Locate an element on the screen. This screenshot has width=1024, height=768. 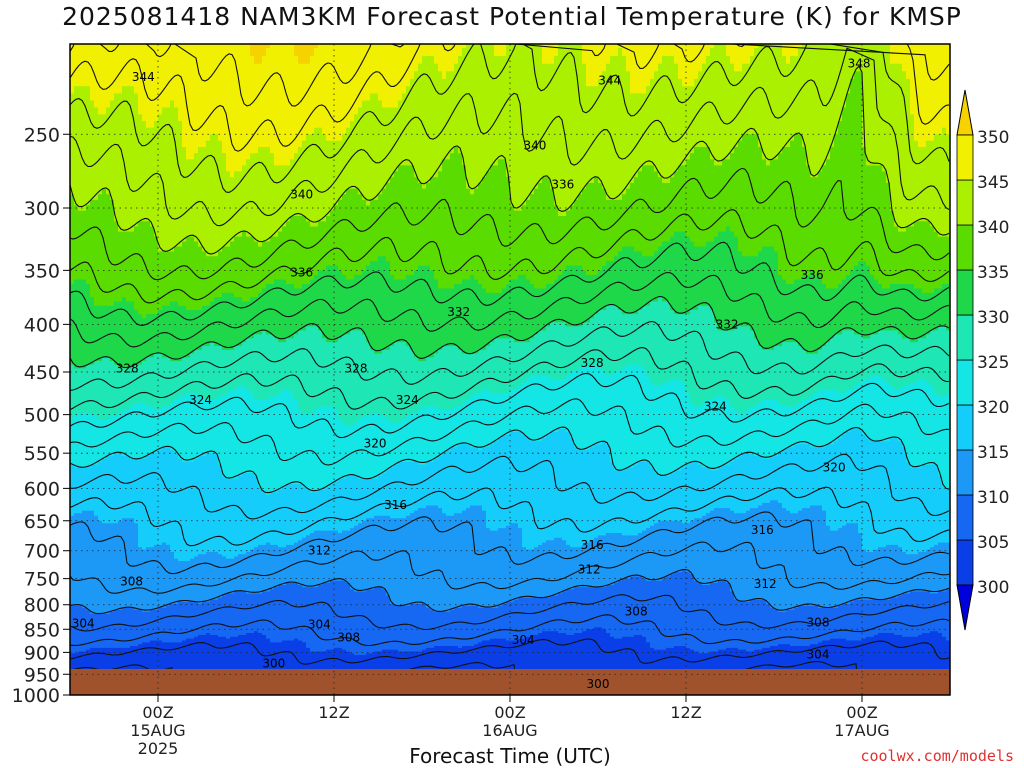
colorbar-label: 345 is located at coordinates (993, 183).